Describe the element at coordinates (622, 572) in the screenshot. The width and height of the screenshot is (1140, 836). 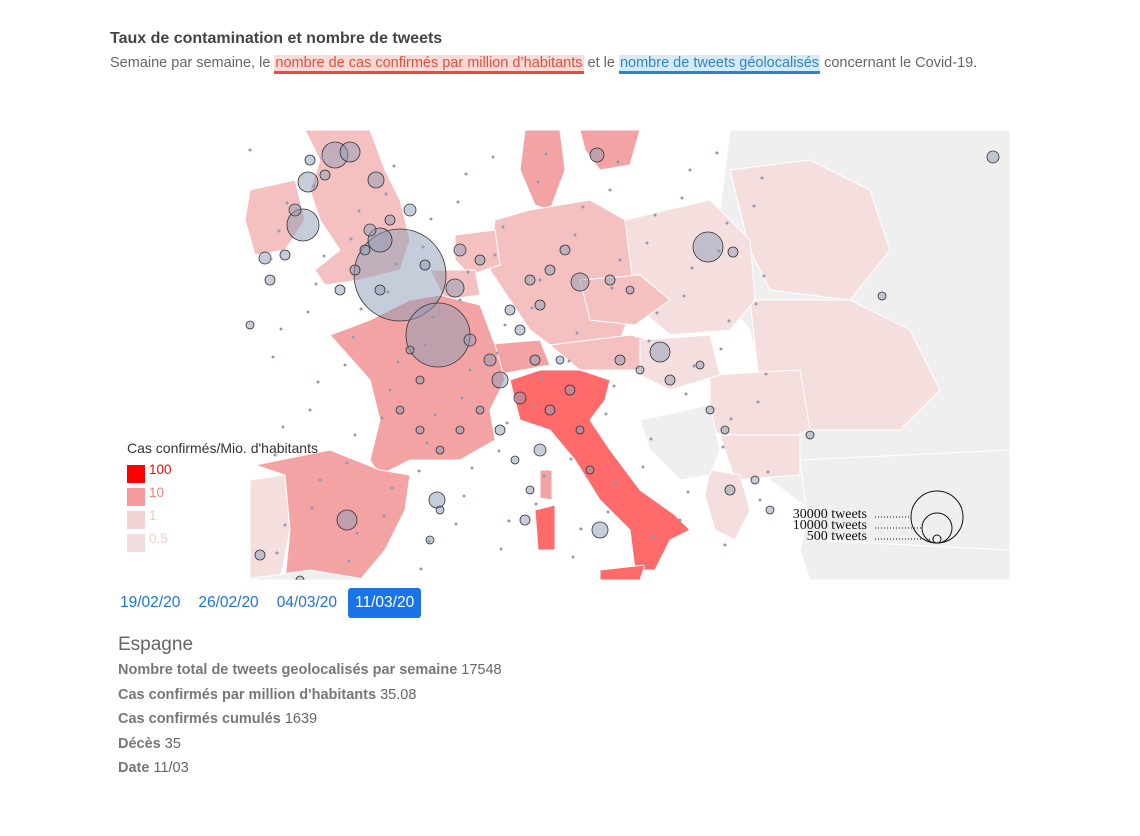
I see `island-sicily` at that location.